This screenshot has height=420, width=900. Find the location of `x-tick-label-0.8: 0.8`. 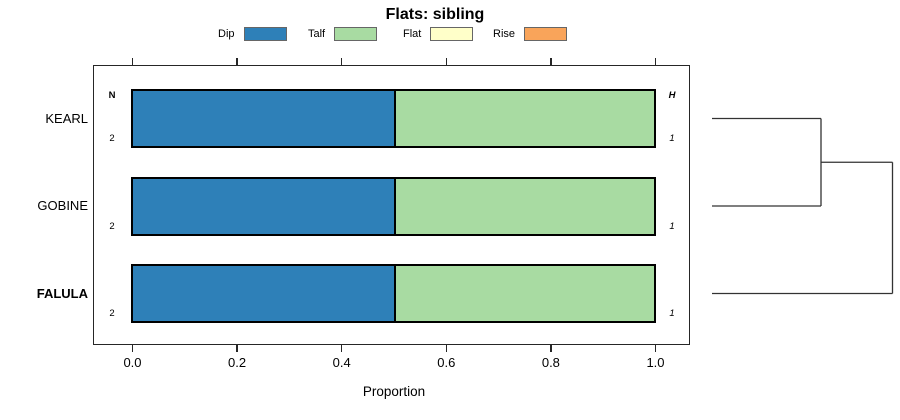

x-tick-label-0.8: 0.8 is located at coordinates (550, 362).